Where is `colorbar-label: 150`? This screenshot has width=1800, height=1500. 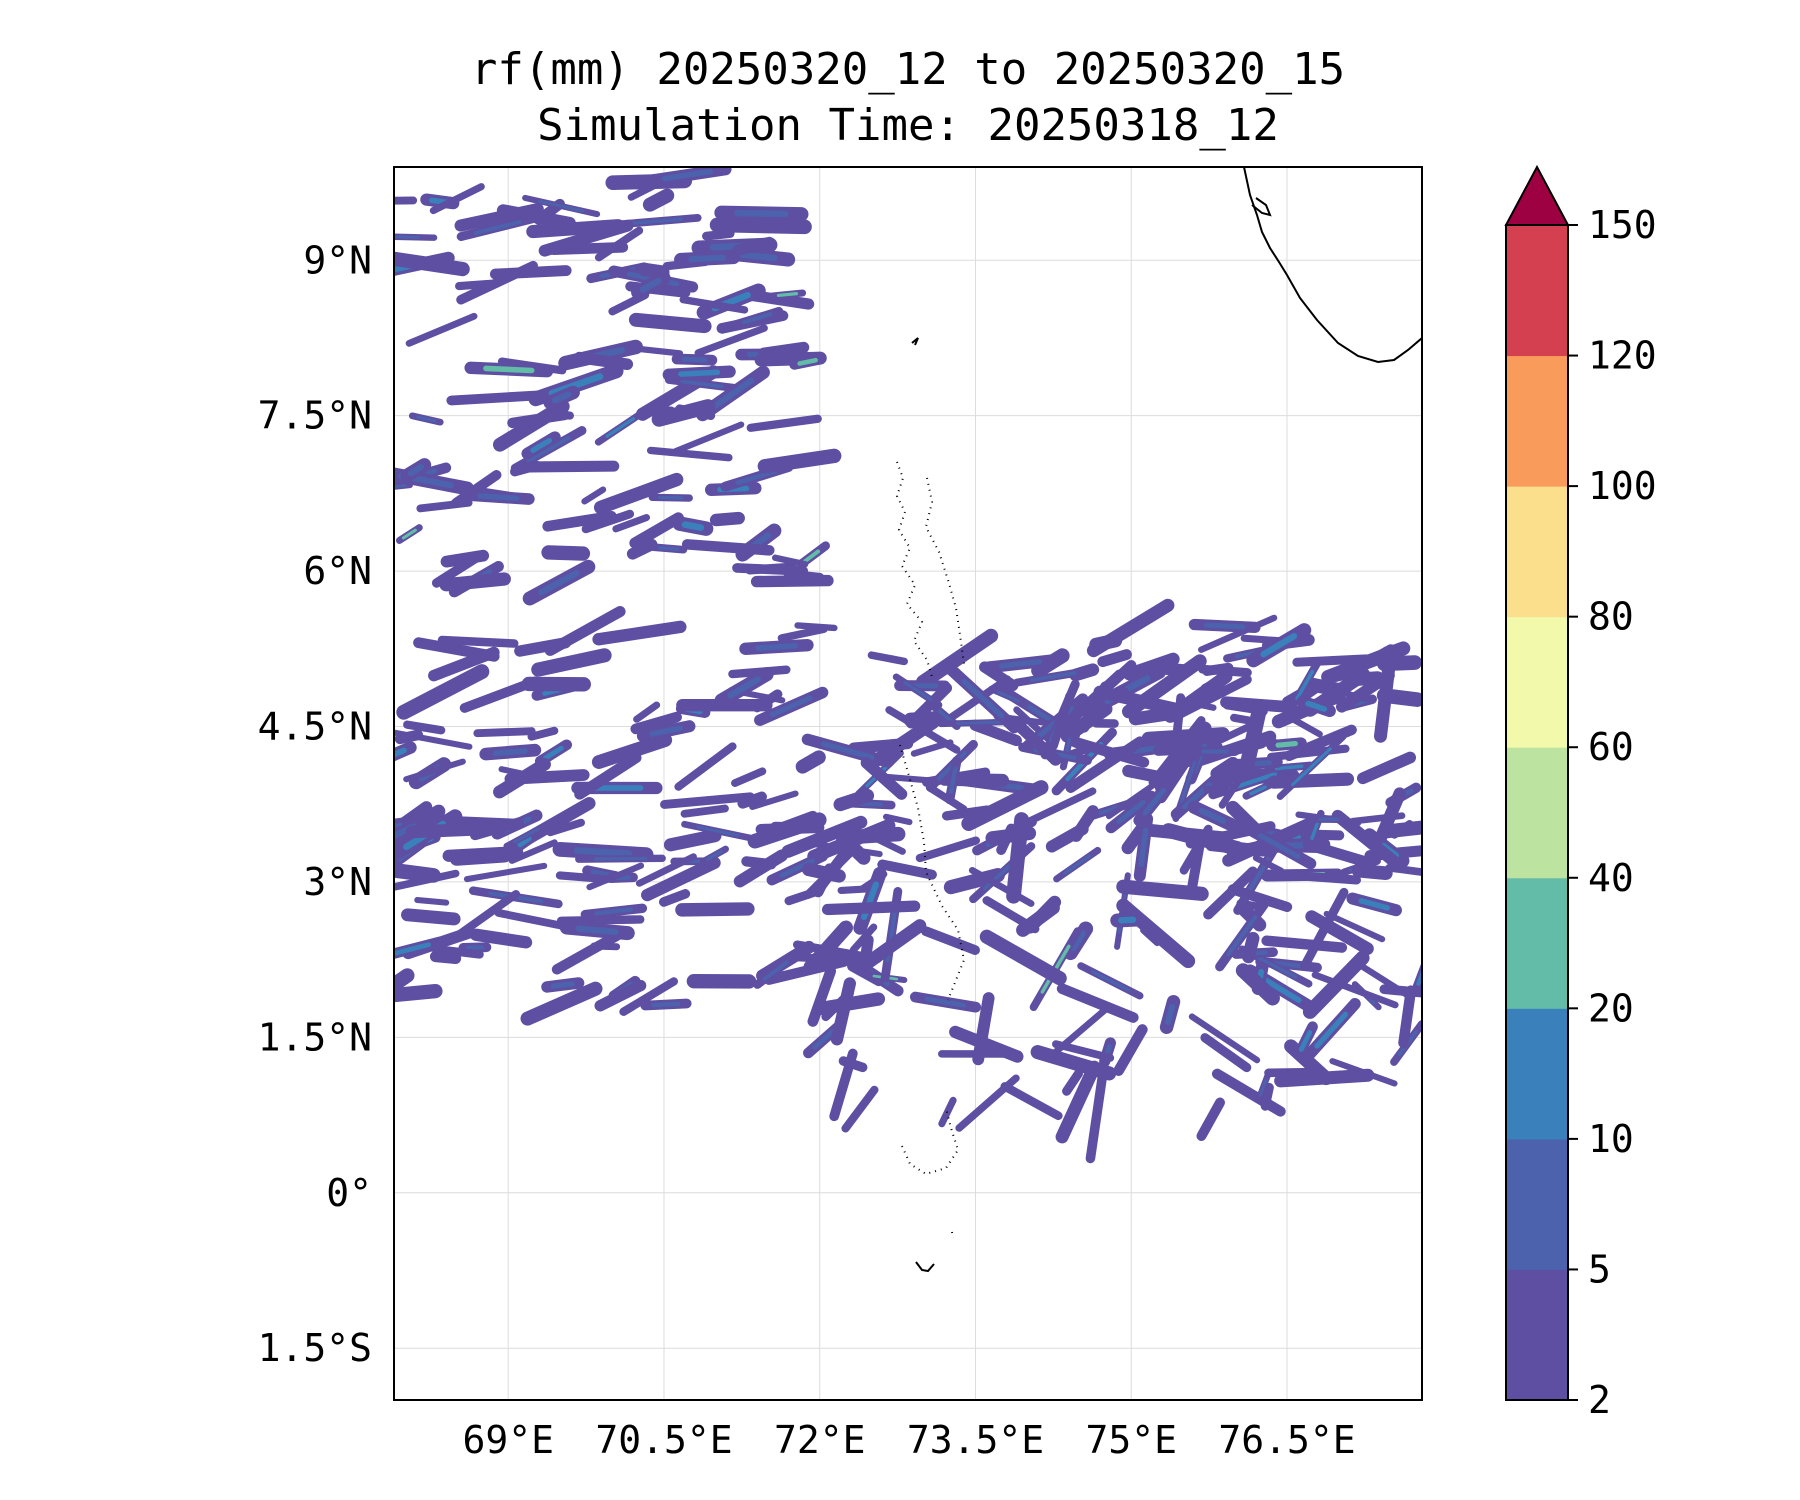 colorbar-label: 150 is located at coordinates (1622, 225).